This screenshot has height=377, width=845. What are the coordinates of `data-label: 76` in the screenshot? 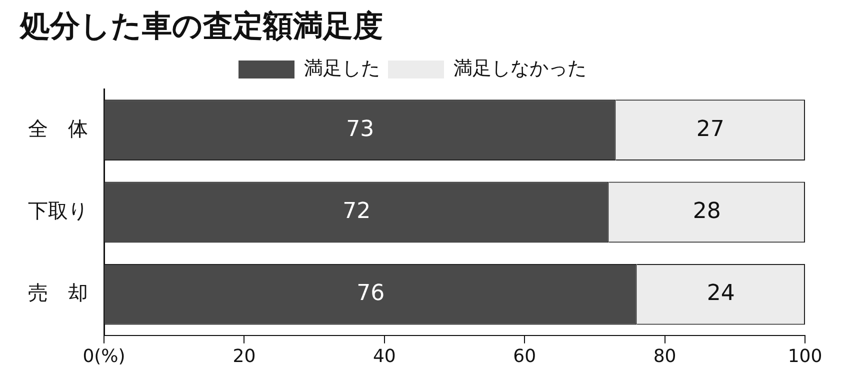 It's located at (370, 293).